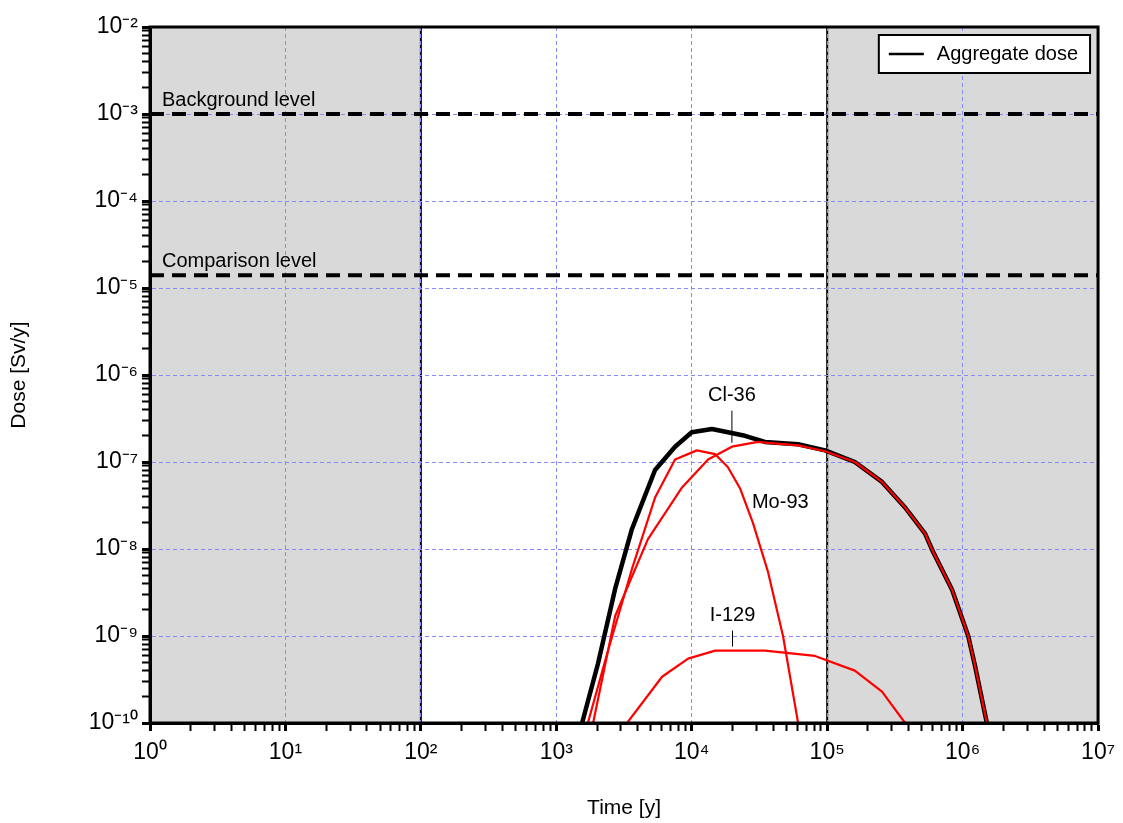  What do you see at coordinates (239, 99) in the screenshot?
I see `ref-line-label: Background level` at bounding box center [239, 99].